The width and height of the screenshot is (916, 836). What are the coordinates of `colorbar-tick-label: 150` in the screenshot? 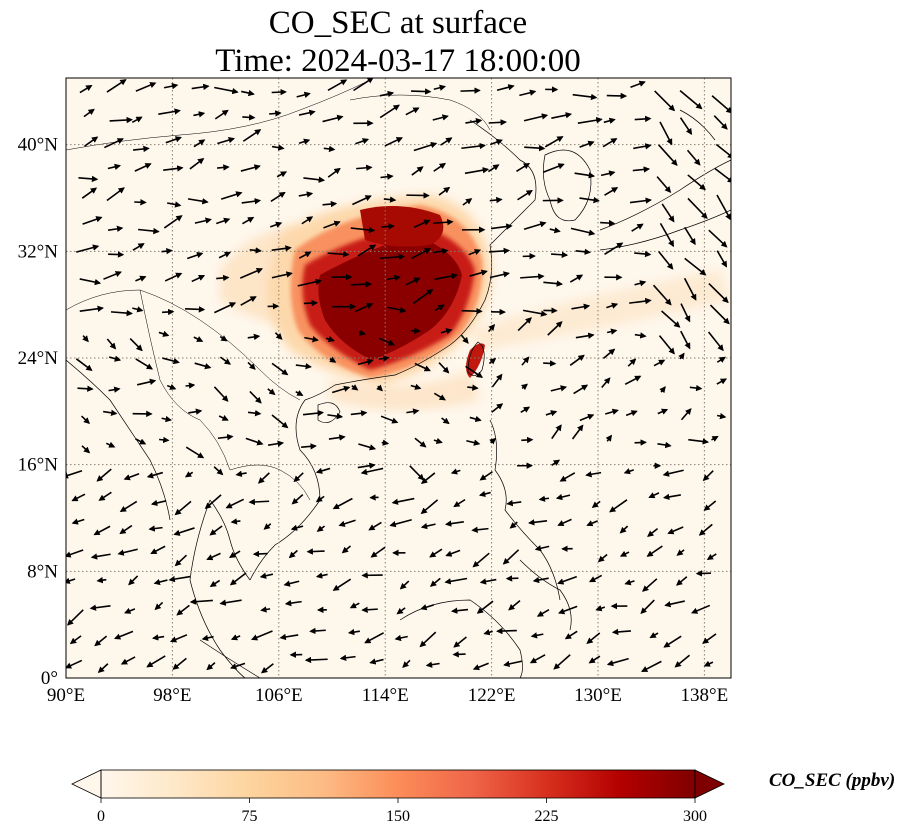 It's located at (398, 816).